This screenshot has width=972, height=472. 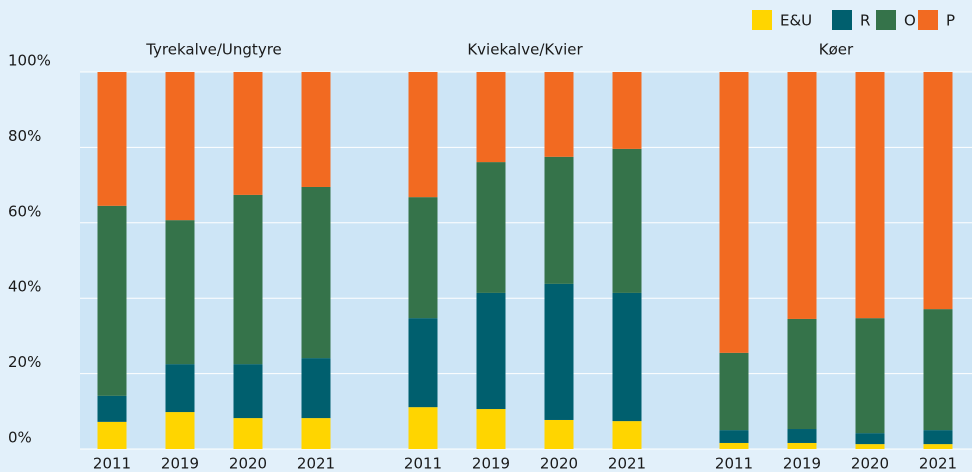 I want to click on y-tick-label: 20%, so click(x=24, y=362).